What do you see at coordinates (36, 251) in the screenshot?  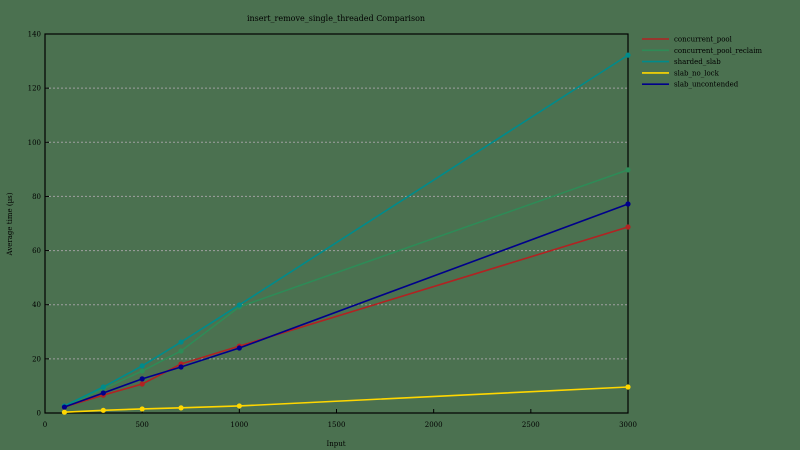 I see `y-tick-label: 60` at bounding box center [36, 251].